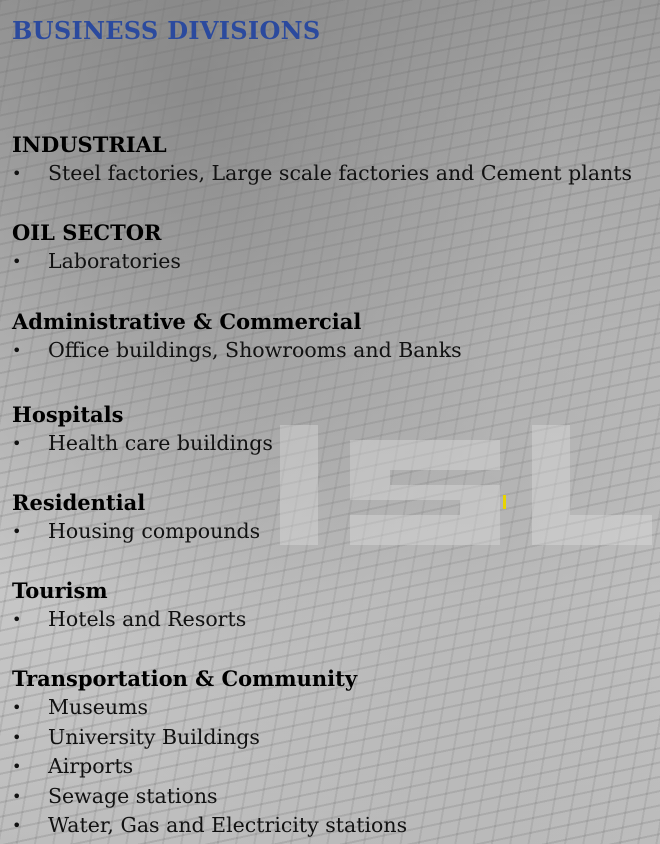 This screenshot has width=660, height=844. I want to click on section-heading: Hospitals, so click(68, 414).